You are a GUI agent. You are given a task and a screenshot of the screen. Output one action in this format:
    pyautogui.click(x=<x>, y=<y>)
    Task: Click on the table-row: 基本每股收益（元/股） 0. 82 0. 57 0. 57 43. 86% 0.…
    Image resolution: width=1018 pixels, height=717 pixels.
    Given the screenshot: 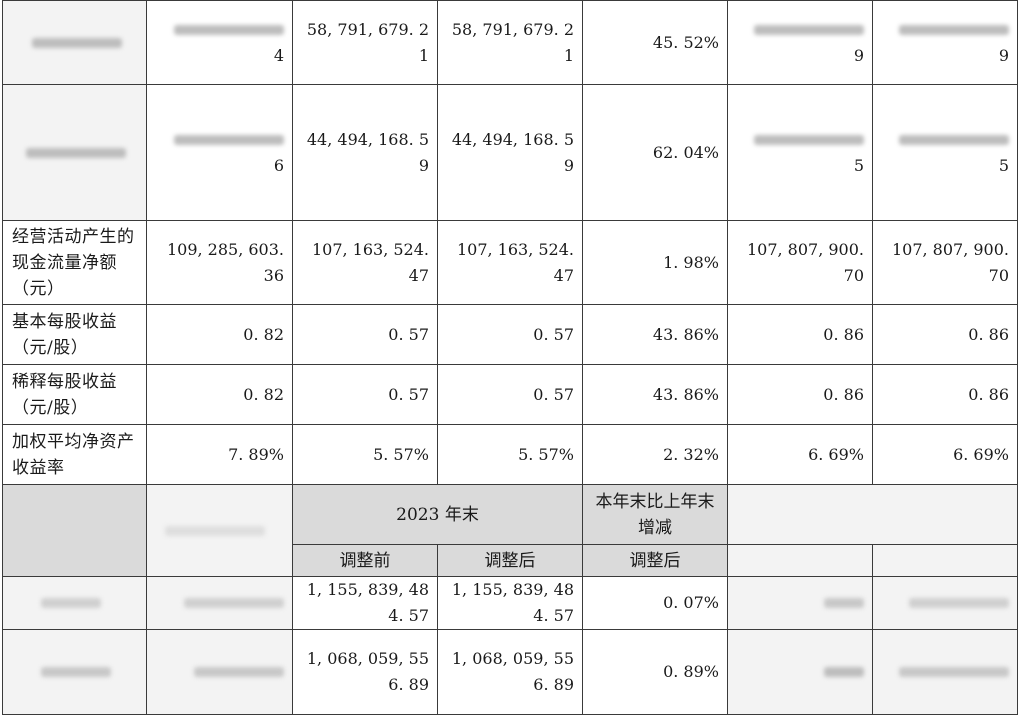 What is the action you would take?
    pyautogui.click(x=510, y=334)
    